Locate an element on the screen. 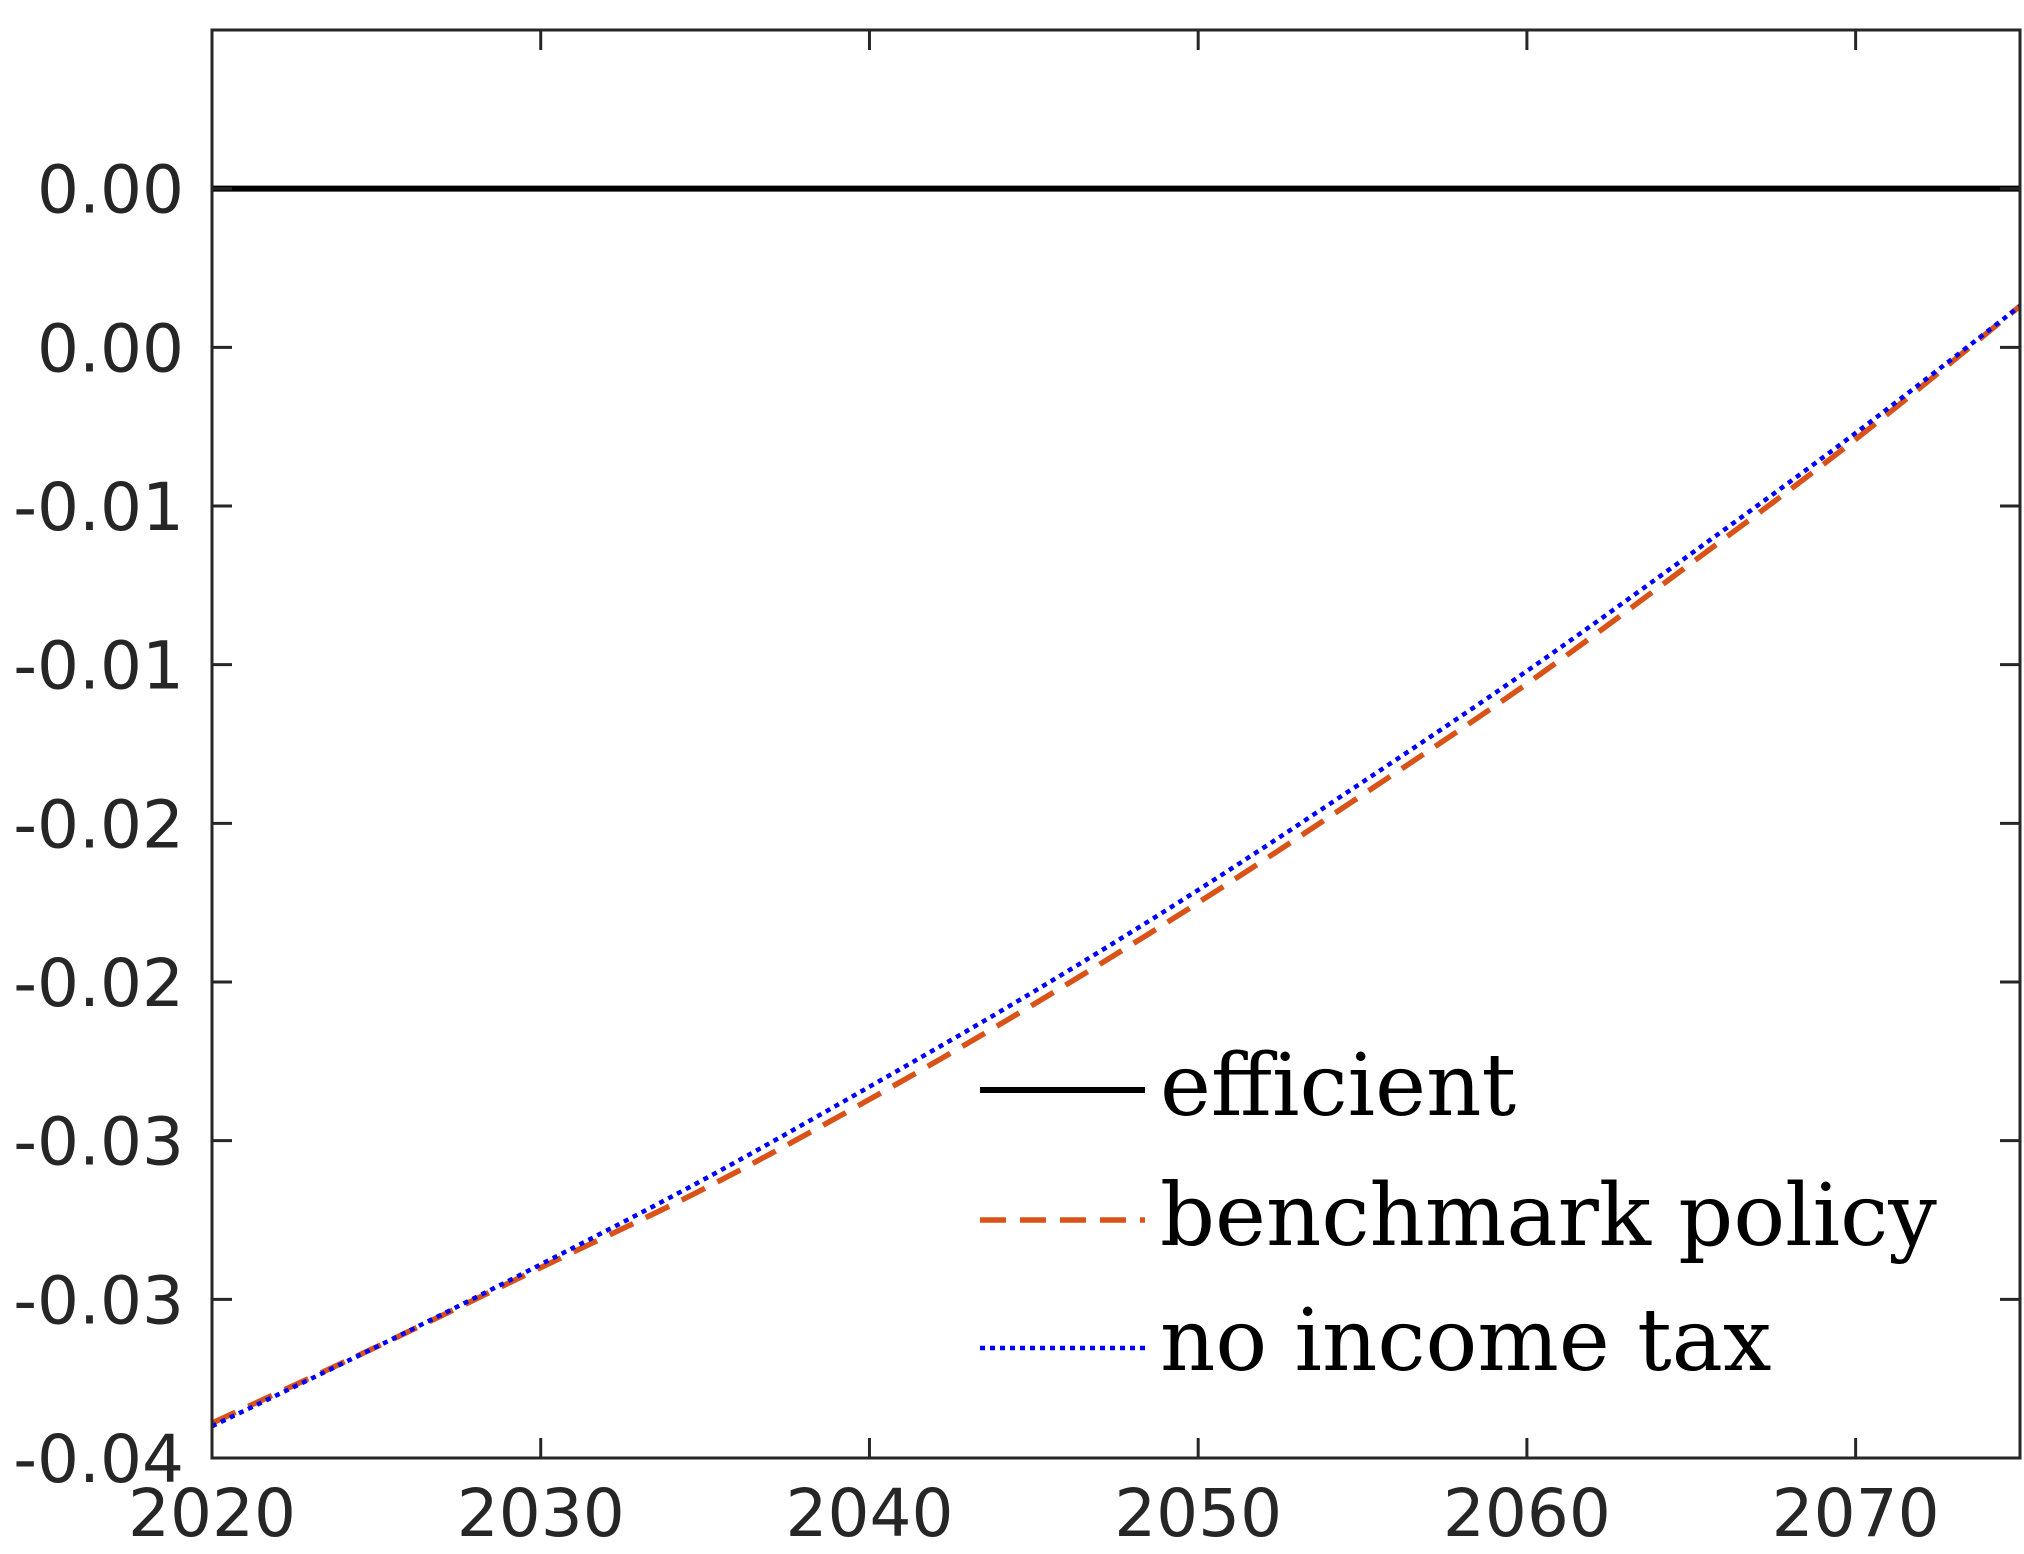 This screenshot has height=1554, width=2024. x-tick-label: 2060 is located at coordinates (1527, 1513).